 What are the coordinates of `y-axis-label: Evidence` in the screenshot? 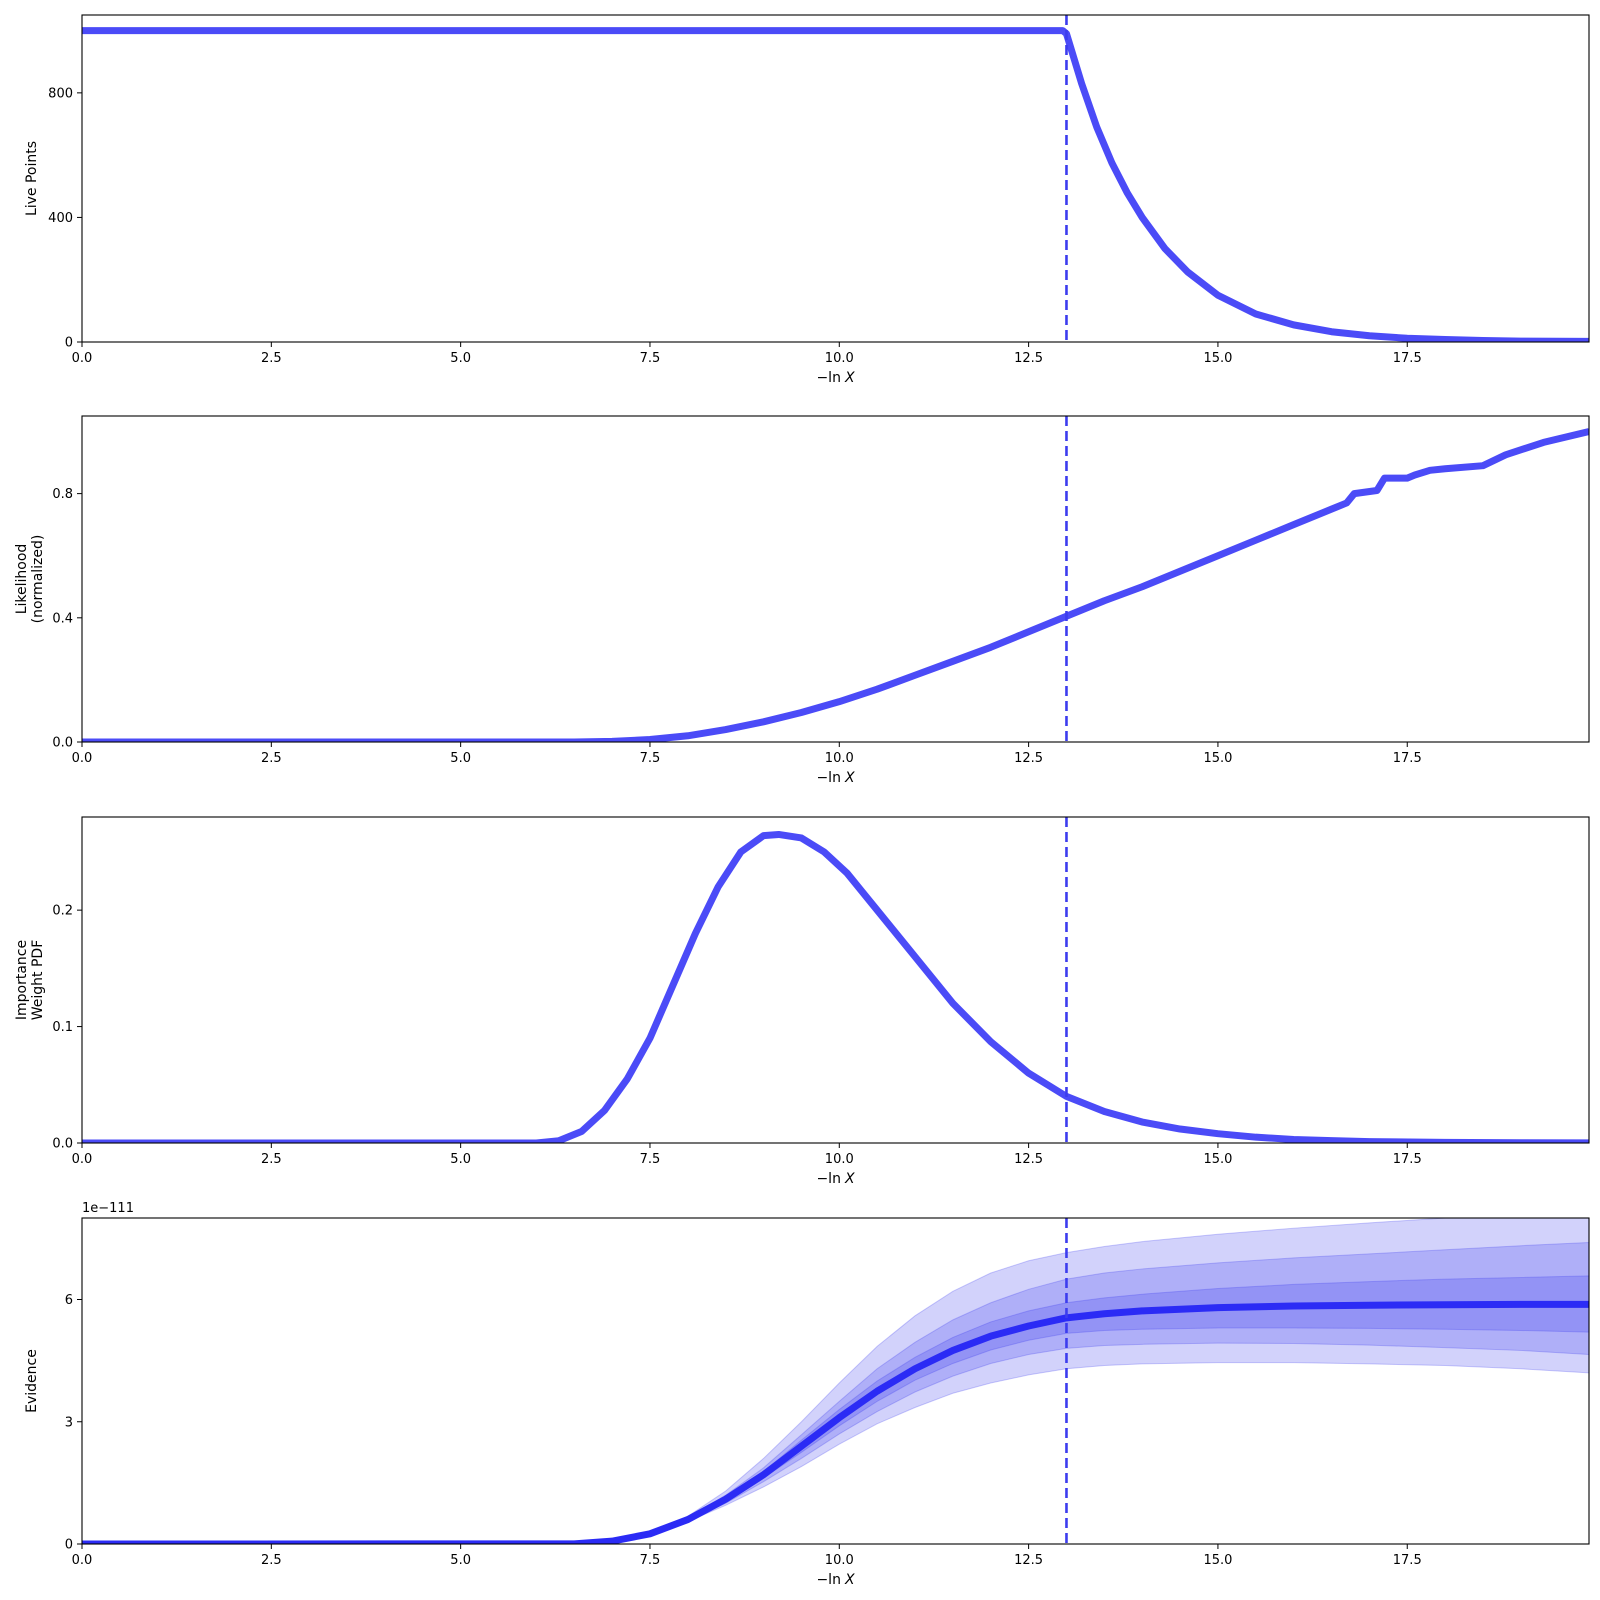 It's located at (32, 1381).